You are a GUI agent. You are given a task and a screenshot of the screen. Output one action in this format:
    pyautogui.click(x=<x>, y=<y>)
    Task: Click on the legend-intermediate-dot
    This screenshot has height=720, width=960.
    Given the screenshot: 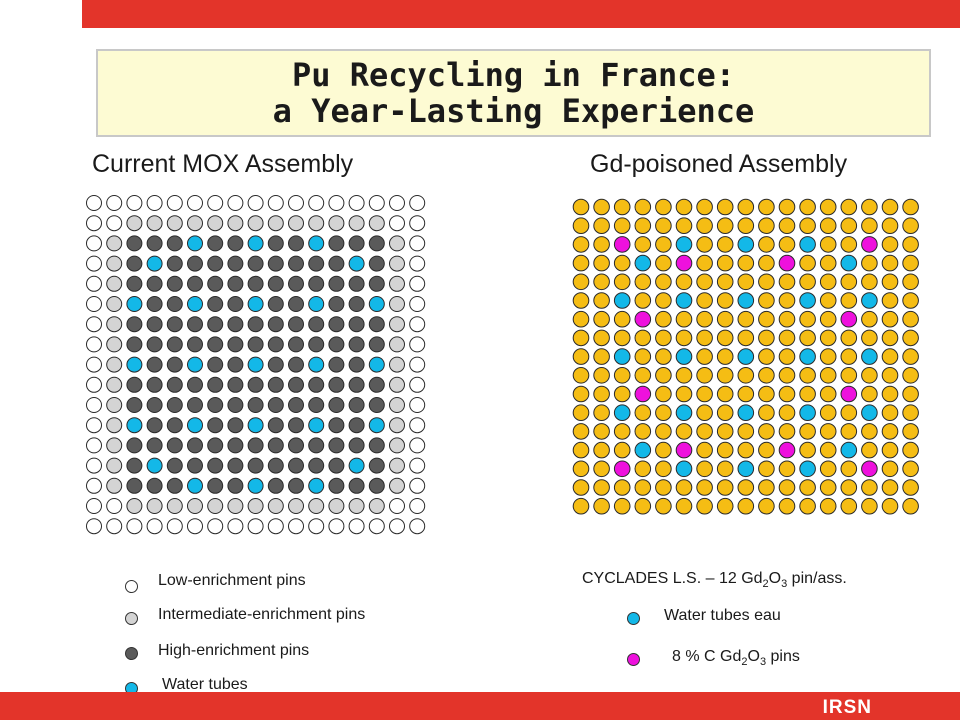 What is the action you would take?
    pyautogui.click(x=131, y=618)
    